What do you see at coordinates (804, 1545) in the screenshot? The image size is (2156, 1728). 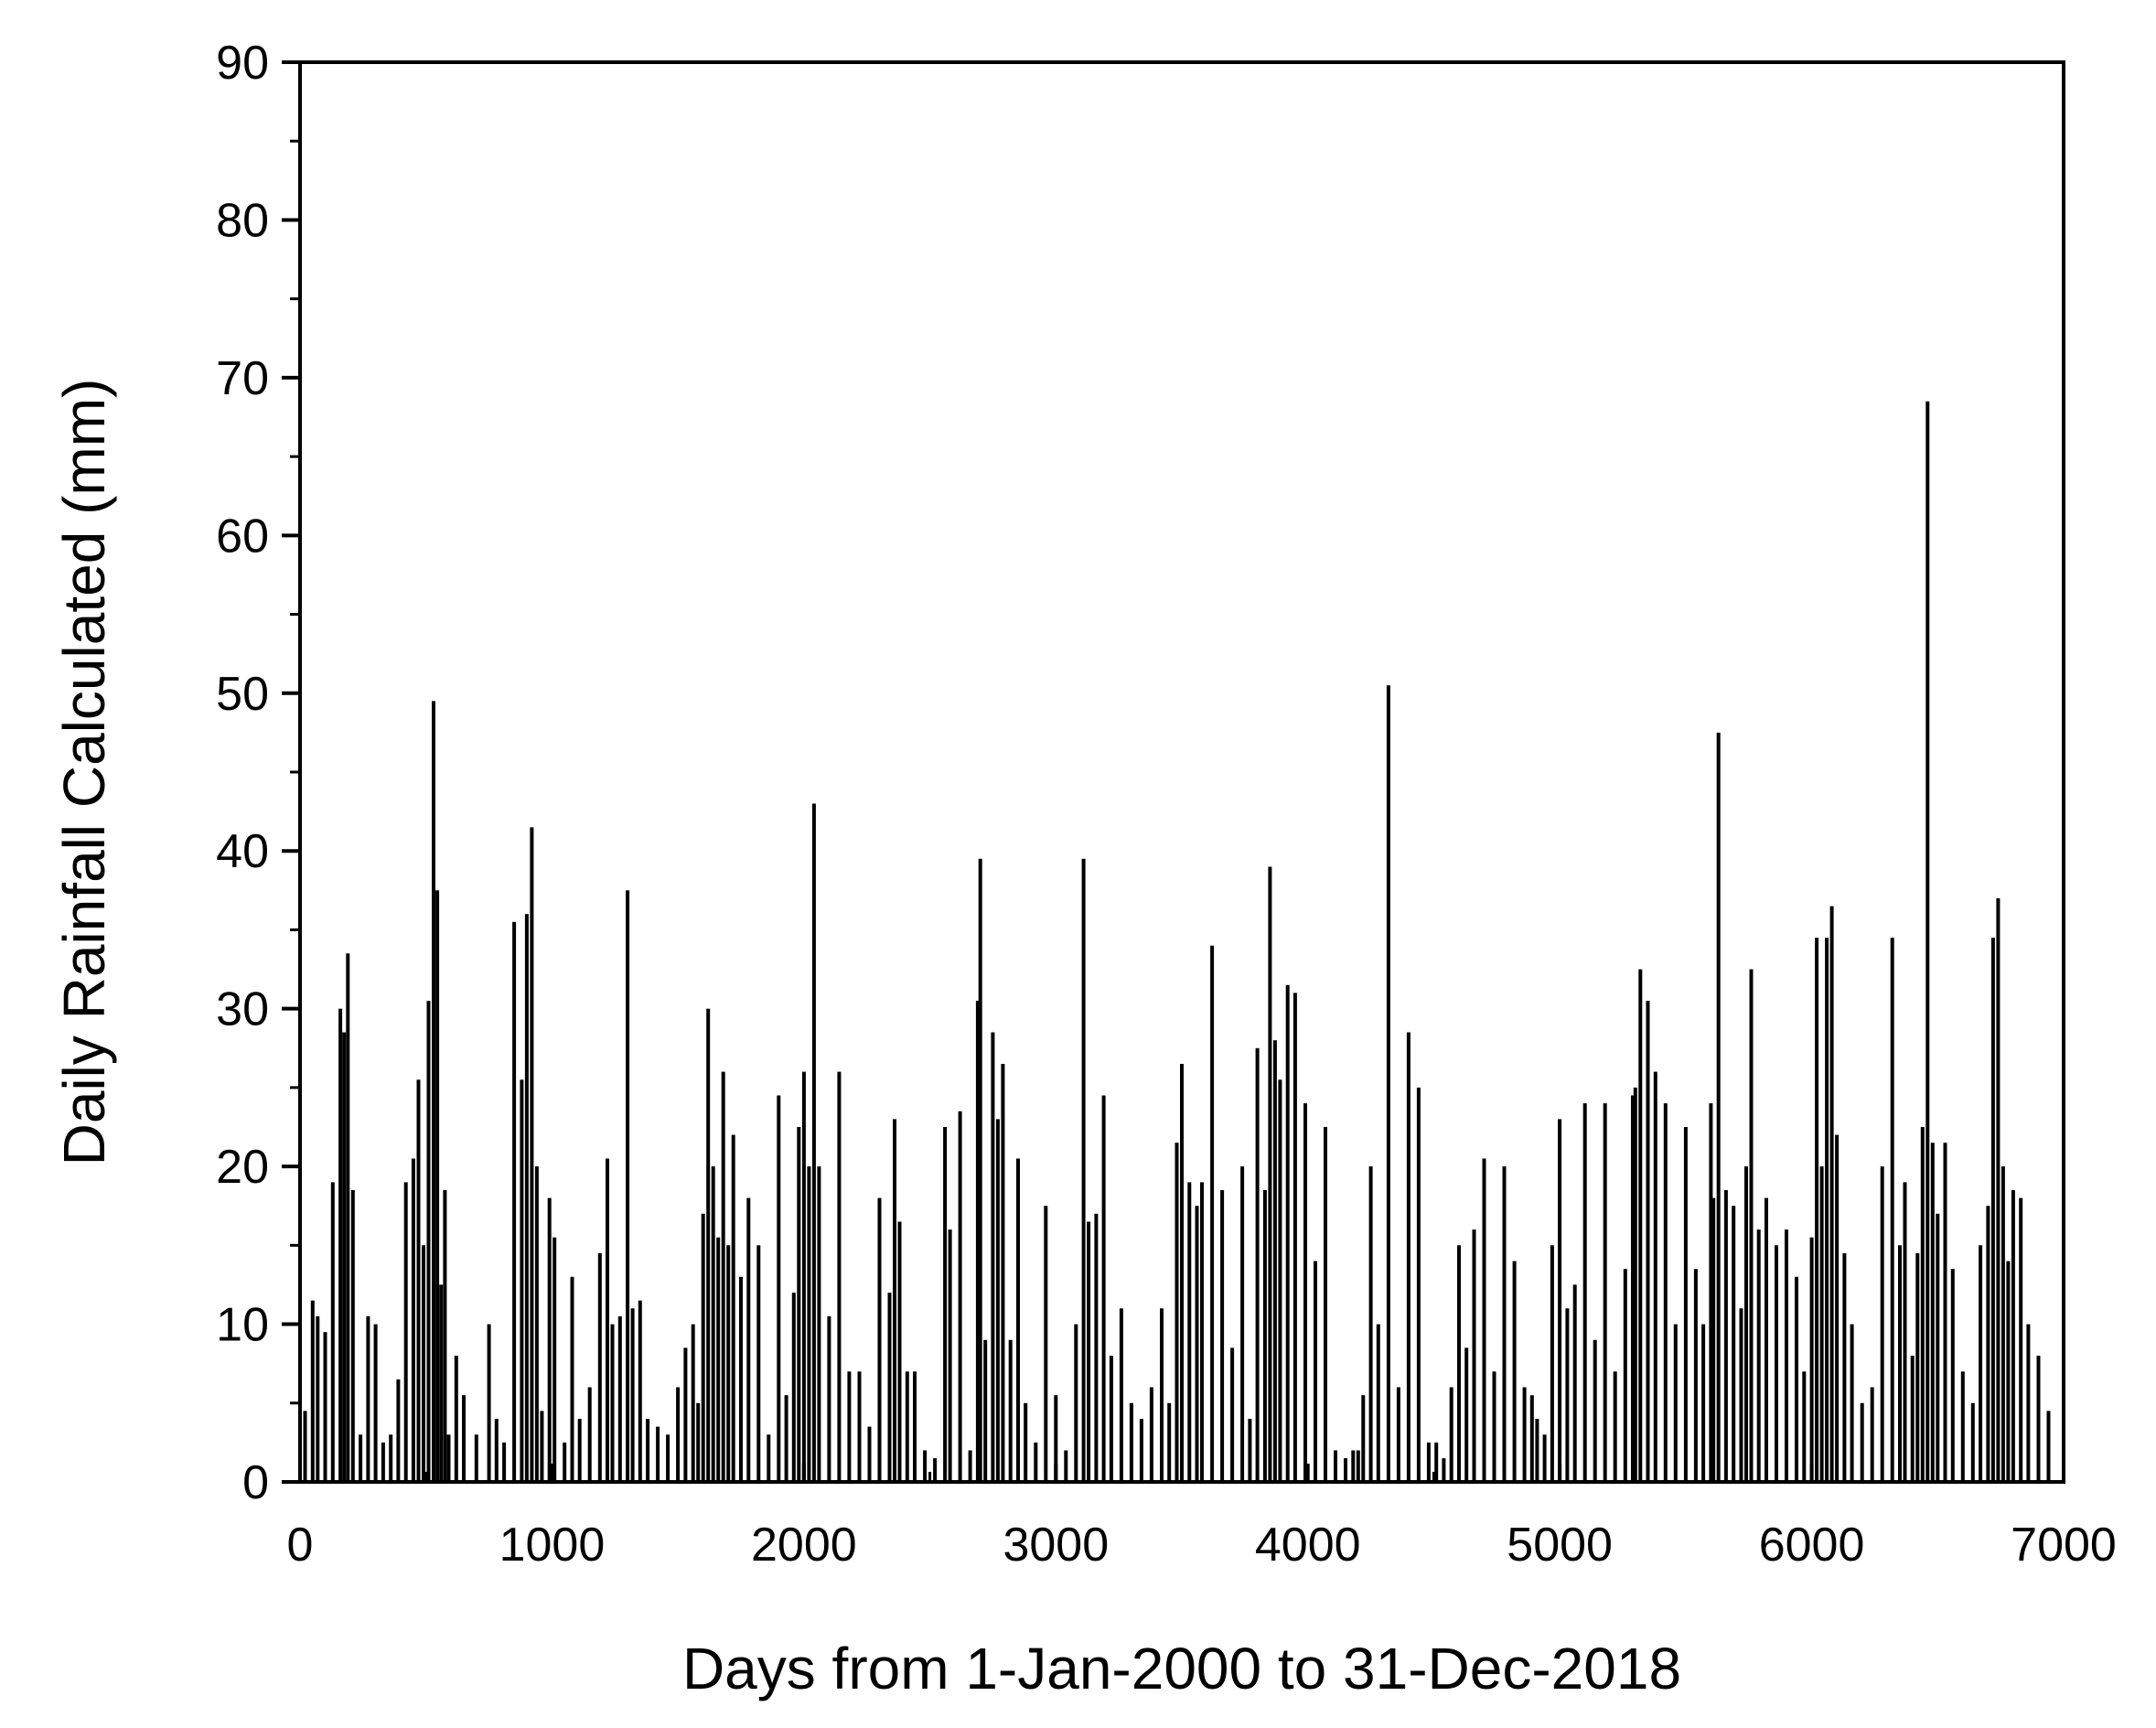 I see `x-tick-label: 2000` at bounding box center [804, 1545].